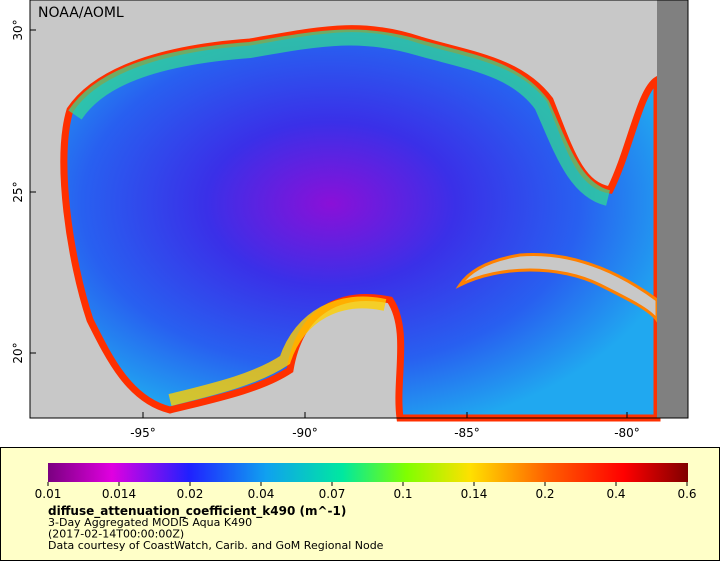 Image resolution: width=720 pixels, height=565 pixels. Describe the element at coordinates (116, 534) in the screenshot. I see `legend-line: (2017-02-14T00:00:00Z)` at that location.